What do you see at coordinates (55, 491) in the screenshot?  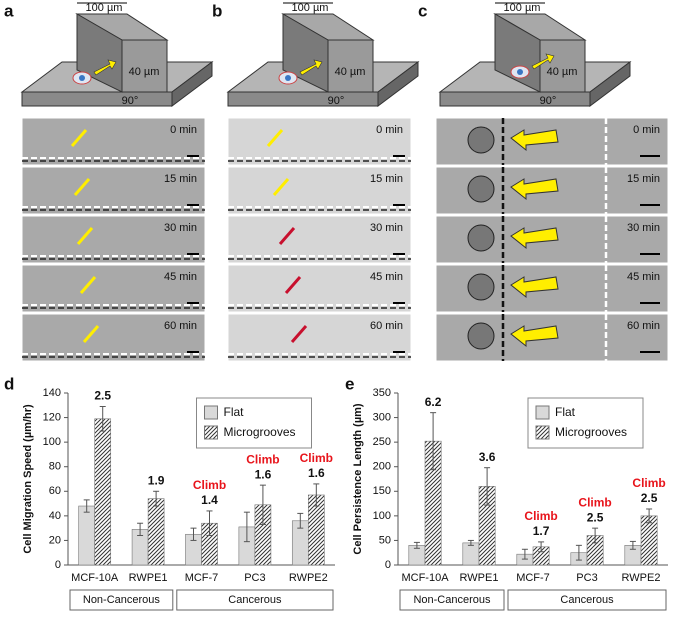 I see `y-tick-label: 60` at bounding box center [55, 491].